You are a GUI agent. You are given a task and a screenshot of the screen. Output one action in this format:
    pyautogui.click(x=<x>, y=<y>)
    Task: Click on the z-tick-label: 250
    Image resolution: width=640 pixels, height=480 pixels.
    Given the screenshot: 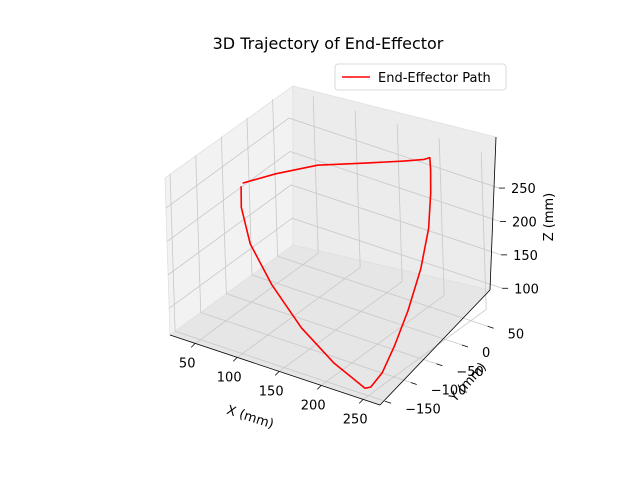 What is the action you would take?
    pyautogui.click(x=523, y=189)
    